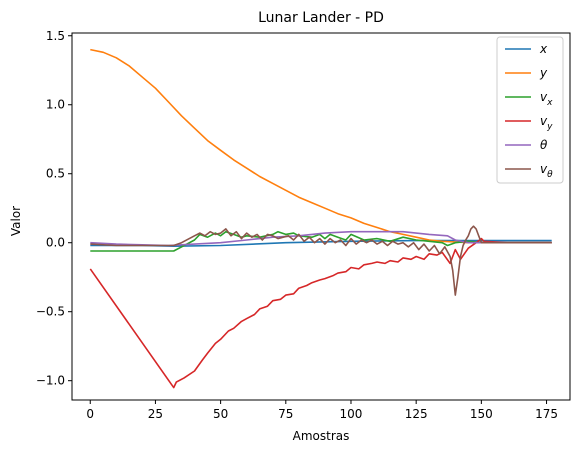 This screenshot has width=579, height=458. I want to click on x-tick-label: 175, so click(546, 414).